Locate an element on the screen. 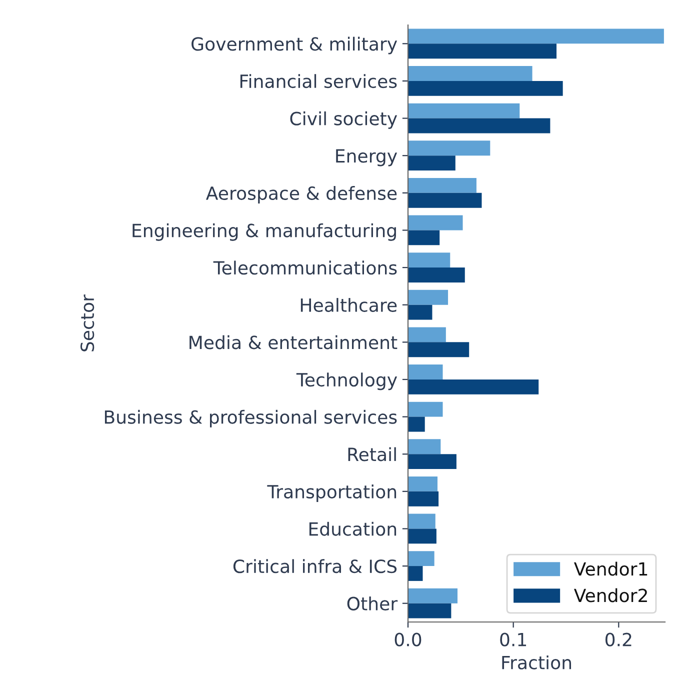 This screenshot has height=695, width=699. y-tick-label: Critical infra & ICS is located at coordinates (315, 566).